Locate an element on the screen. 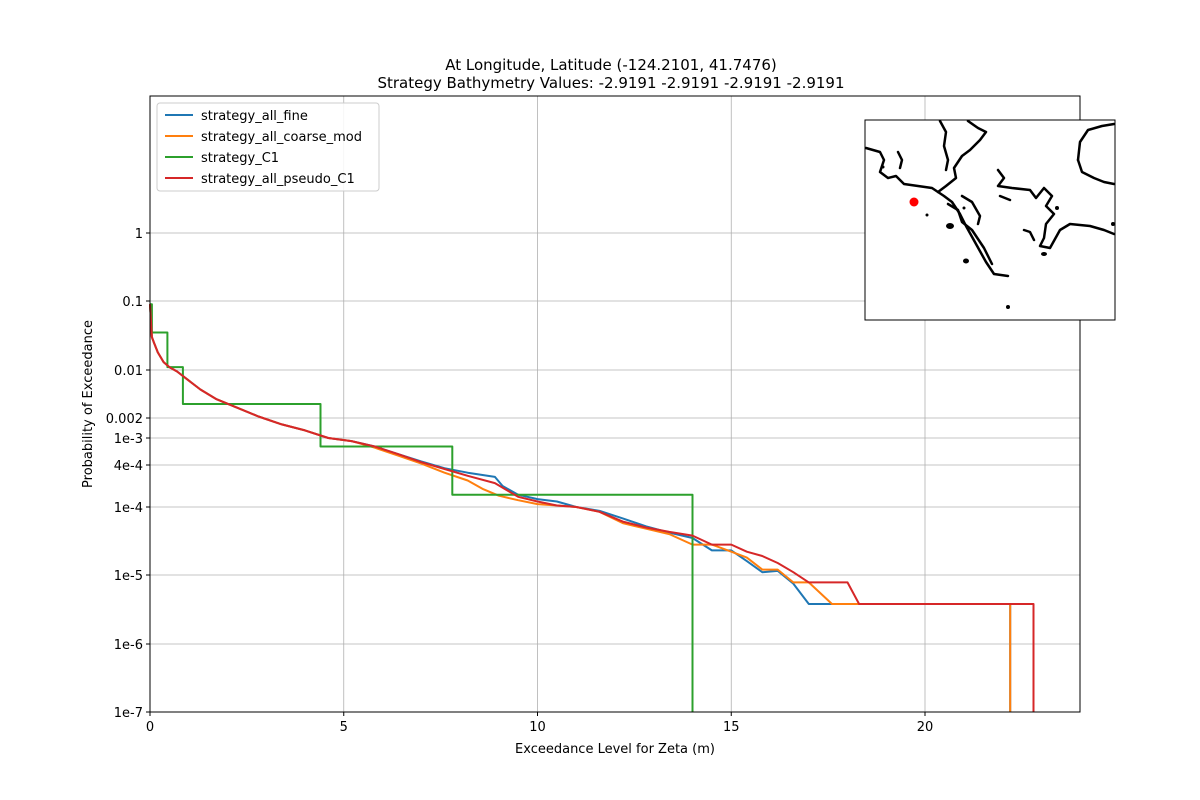  legend-label-all-fine: strategy_all_fine is located at coordinates (254, 116).